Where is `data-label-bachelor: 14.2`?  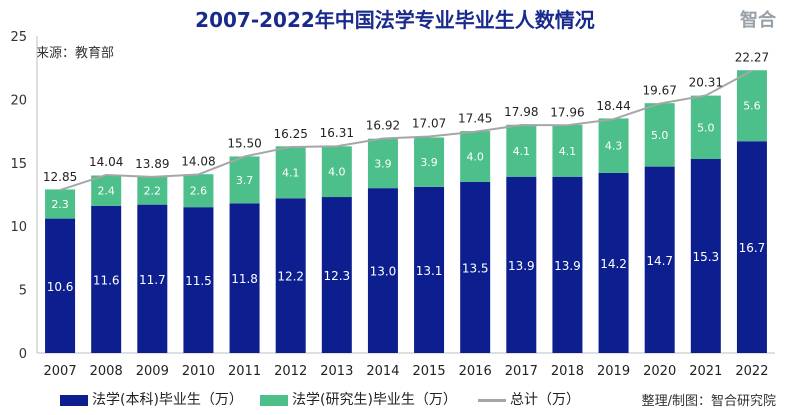 data-label-bachelor: 14.2 is located at coordinates (613, 264).